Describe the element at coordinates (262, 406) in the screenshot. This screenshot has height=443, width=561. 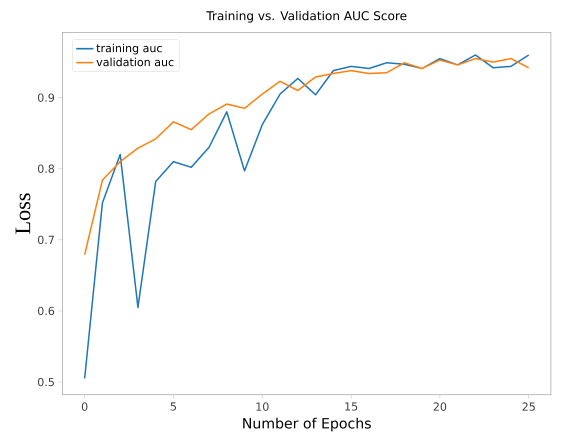
I see `x-tick-label: 10` at that location.